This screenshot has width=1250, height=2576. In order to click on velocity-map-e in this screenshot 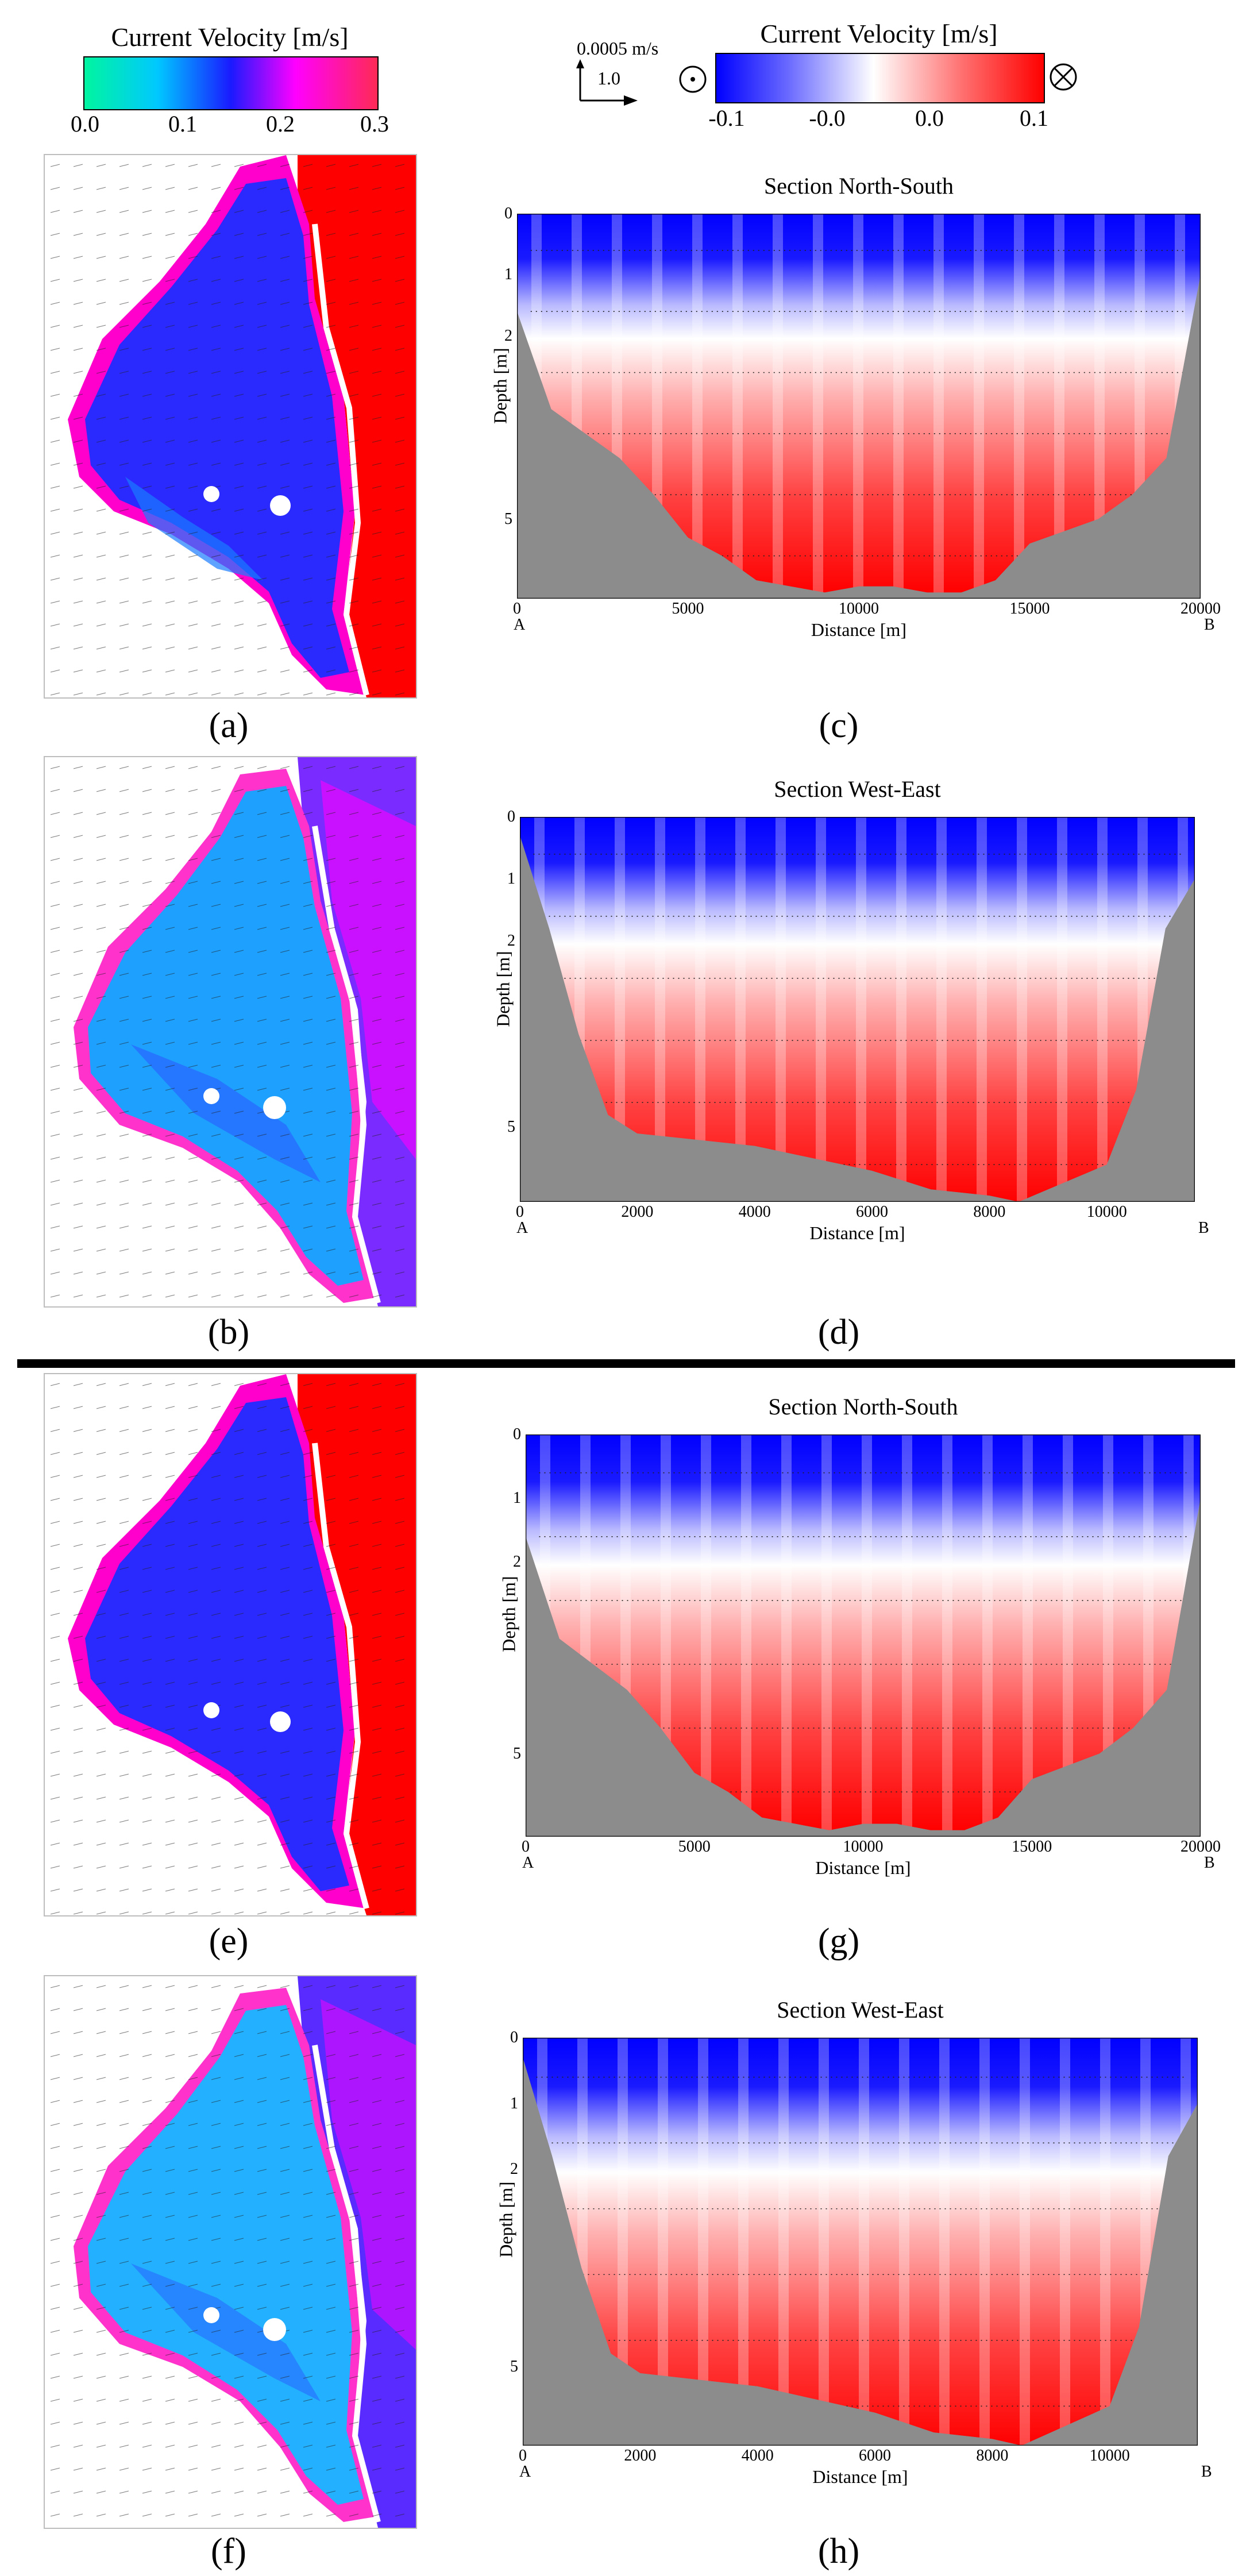, I will do `click(230, 1644)`.